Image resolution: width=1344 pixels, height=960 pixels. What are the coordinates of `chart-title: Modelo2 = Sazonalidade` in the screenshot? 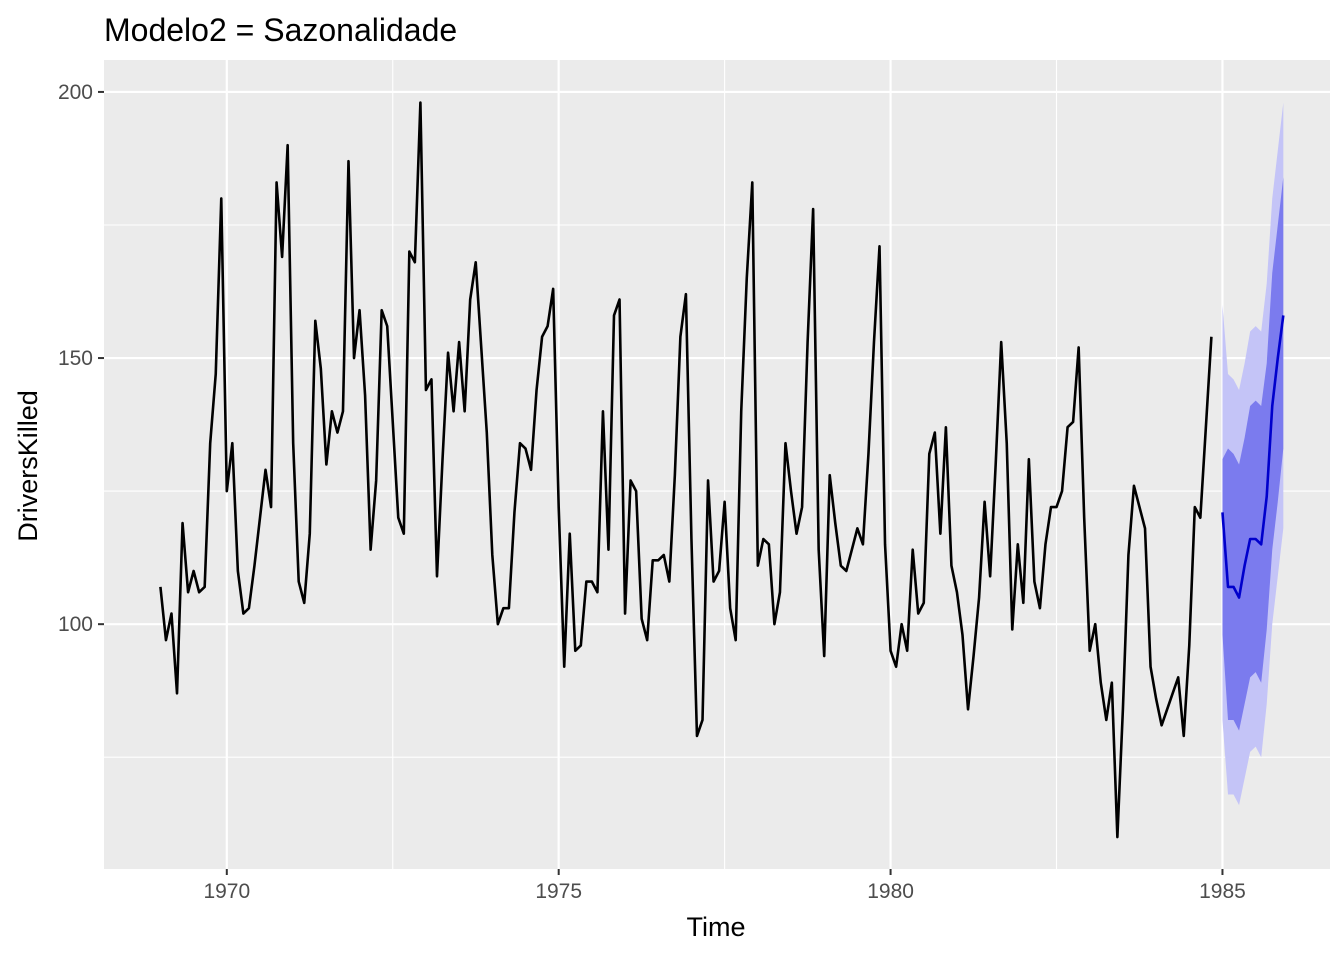 It's located at (280, 30).